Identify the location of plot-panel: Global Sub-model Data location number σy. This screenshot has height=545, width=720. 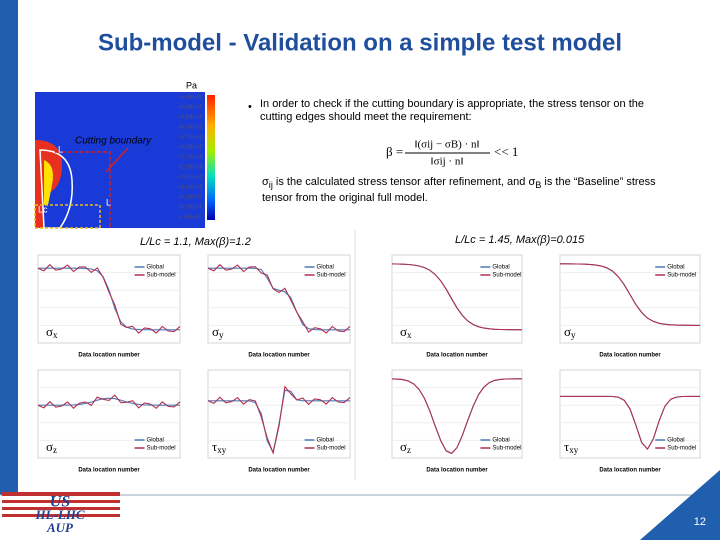
(630, 306).